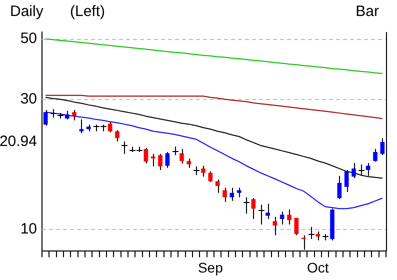 This screenshot has height=280, width=397. Describe the element at coordinates (318, 267) in the screenshot. I see `x-tick-label: Oct` at that location.